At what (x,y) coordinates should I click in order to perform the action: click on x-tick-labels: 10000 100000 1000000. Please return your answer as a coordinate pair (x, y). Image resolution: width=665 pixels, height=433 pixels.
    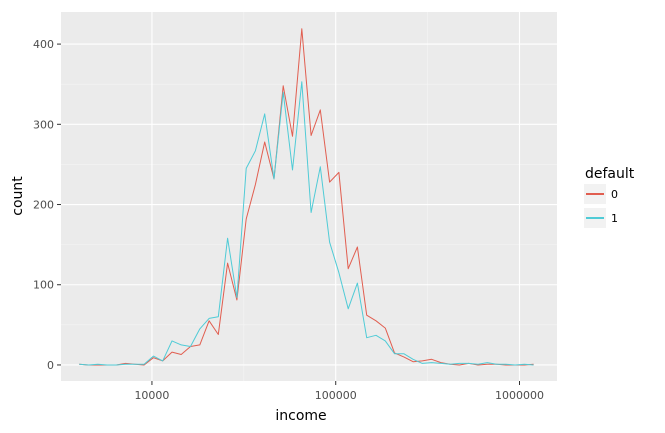
    Looking at the image, I should click on (339, 395).